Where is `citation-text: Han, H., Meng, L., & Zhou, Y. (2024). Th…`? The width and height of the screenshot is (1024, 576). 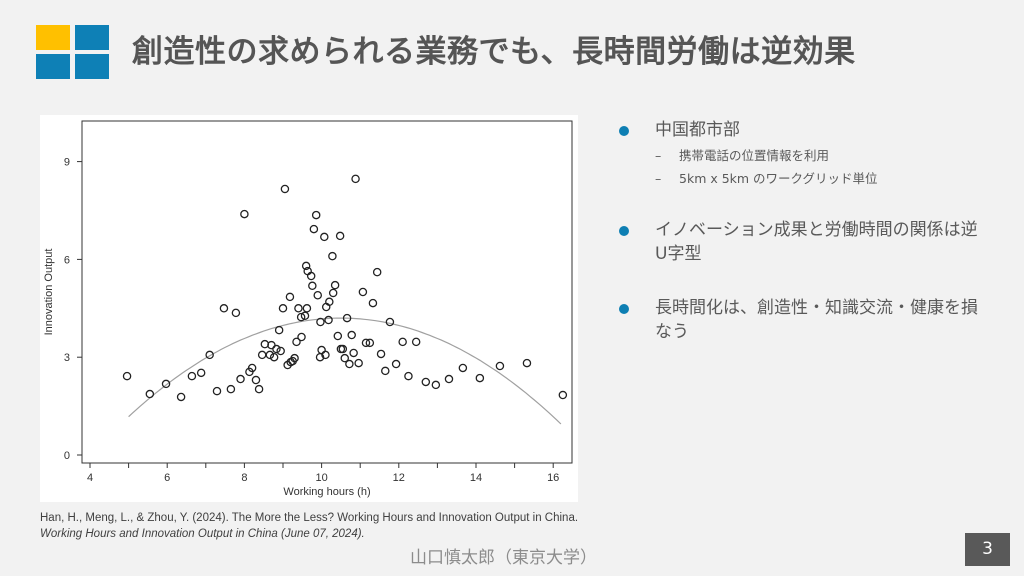 citation-text: Han, H., Meng, L., & Zhou, Y. (2024). Th… is located at coordinates (309, 518).